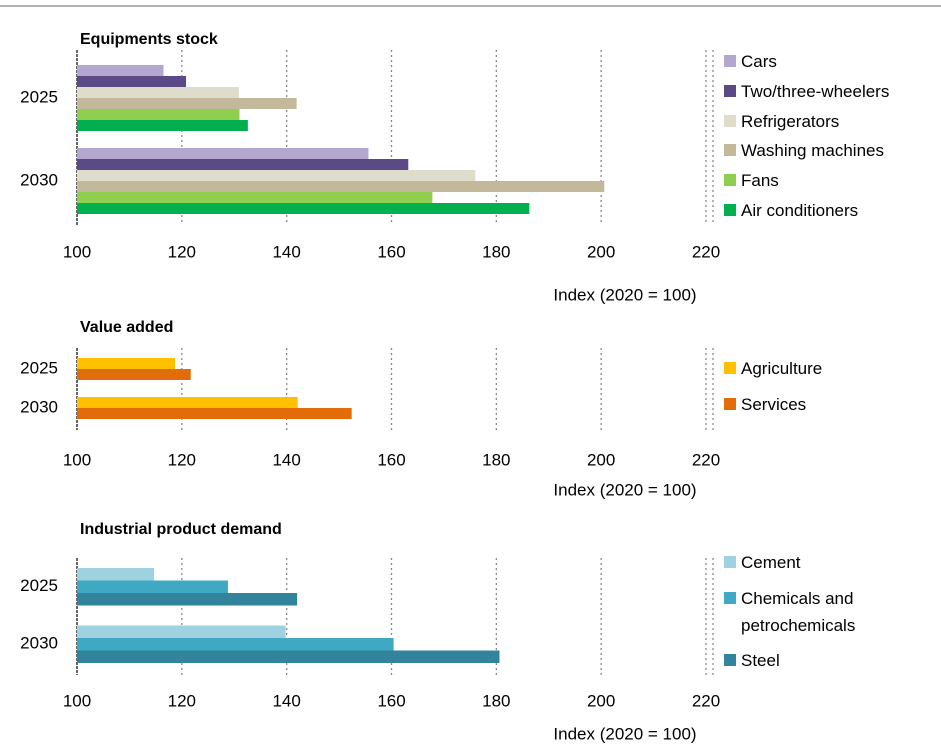 The height and width of the screenshot is (745, 941). I want to click on legend-label: Agriculture, so click(782, 368).